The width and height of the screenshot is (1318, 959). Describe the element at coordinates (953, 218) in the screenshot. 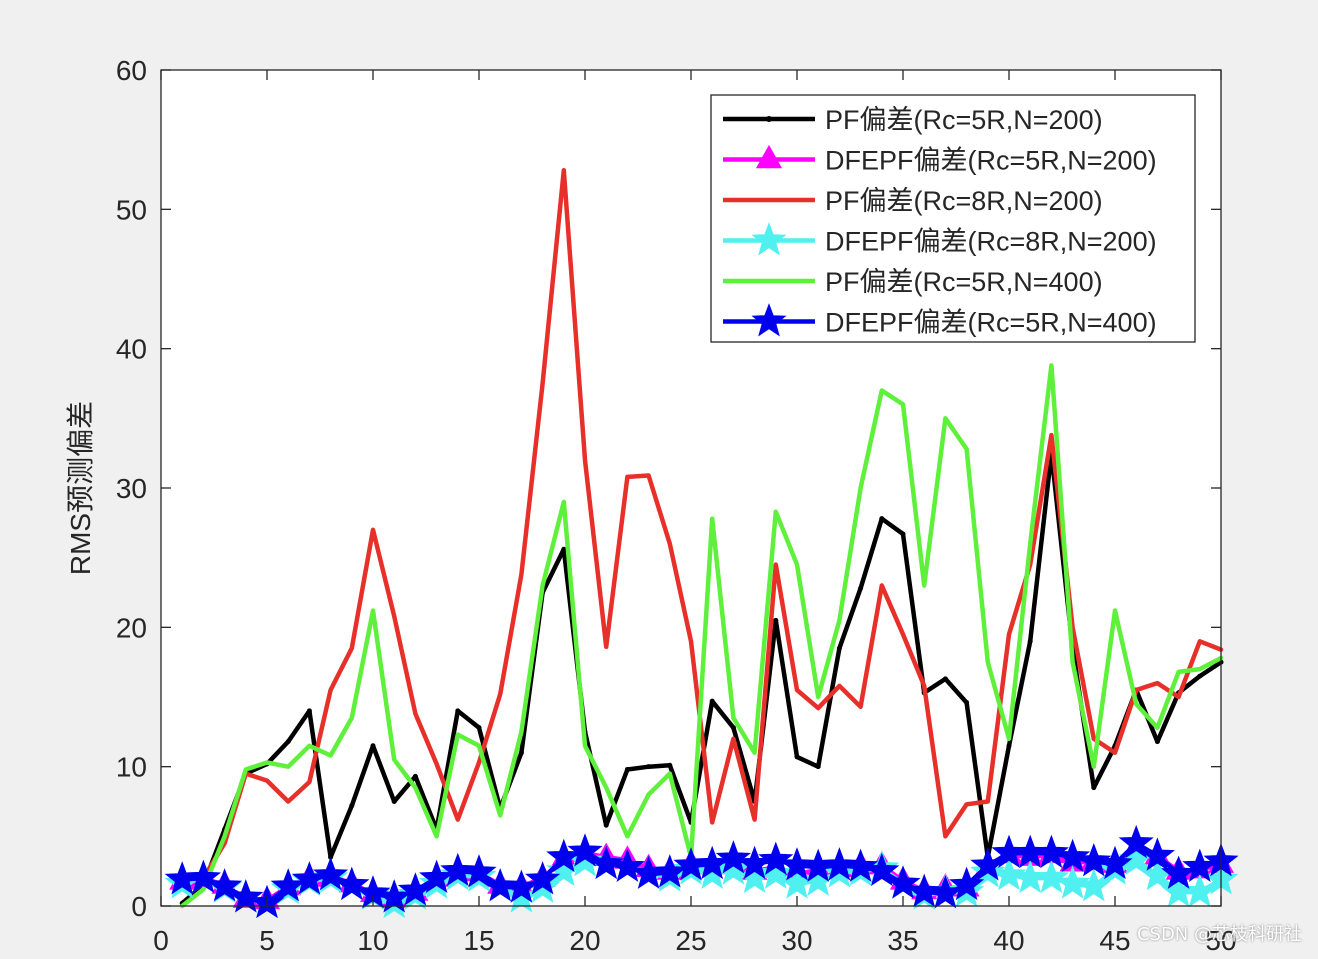

I see `legend-box` at that location.